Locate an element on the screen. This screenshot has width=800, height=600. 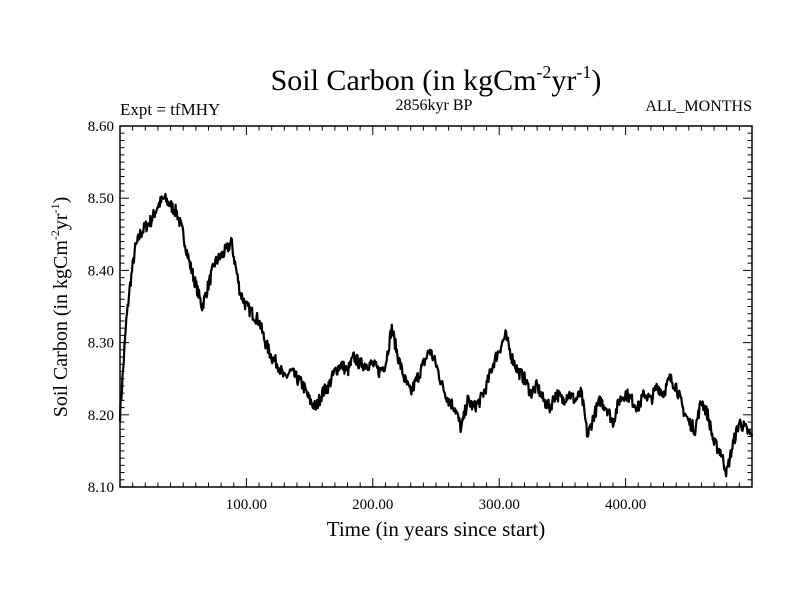
y-axis-label: Soil Carbon (in kgCm-2yr-1) is located at coordinates (60, 307).